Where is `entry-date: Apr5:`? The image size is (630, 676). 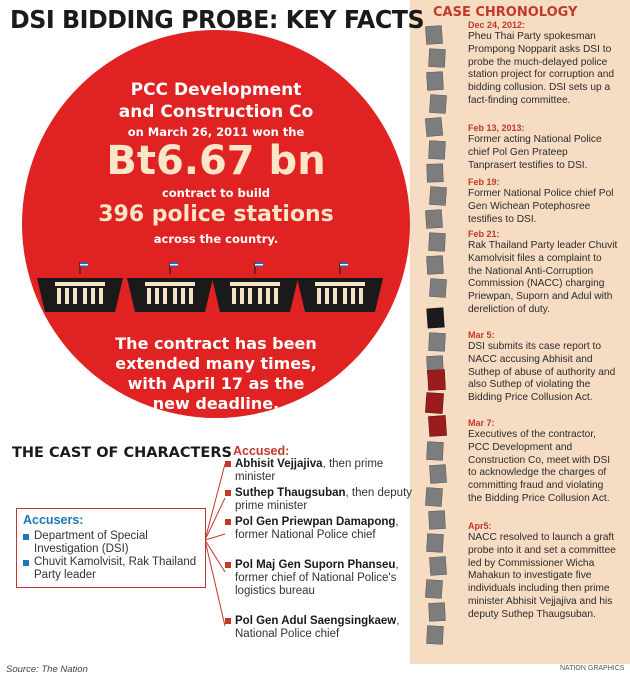
entry-date: Apr5: is located at coordinates (480, 526).